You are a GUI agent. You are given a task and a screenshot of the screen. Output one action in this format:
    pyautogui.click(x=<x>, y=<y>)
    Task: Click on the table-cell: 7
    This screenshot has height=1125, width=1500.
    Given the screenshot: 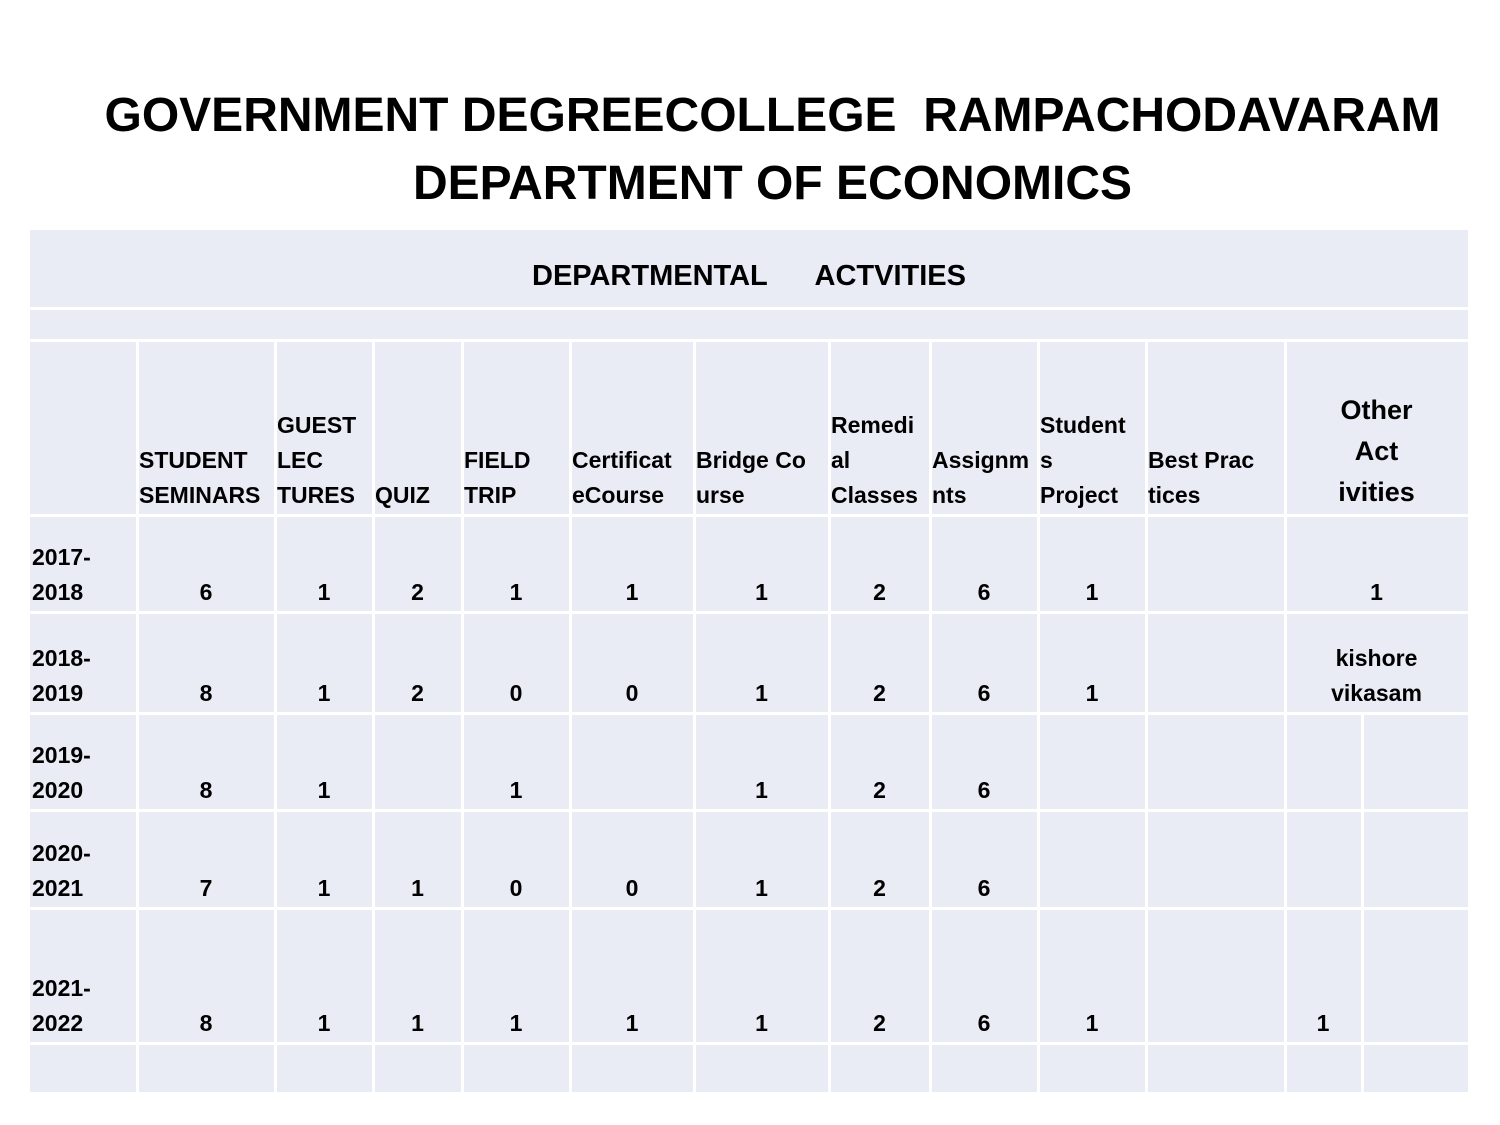 What is the action you would take?
    pyautogui.click(x=206, y=888)
    